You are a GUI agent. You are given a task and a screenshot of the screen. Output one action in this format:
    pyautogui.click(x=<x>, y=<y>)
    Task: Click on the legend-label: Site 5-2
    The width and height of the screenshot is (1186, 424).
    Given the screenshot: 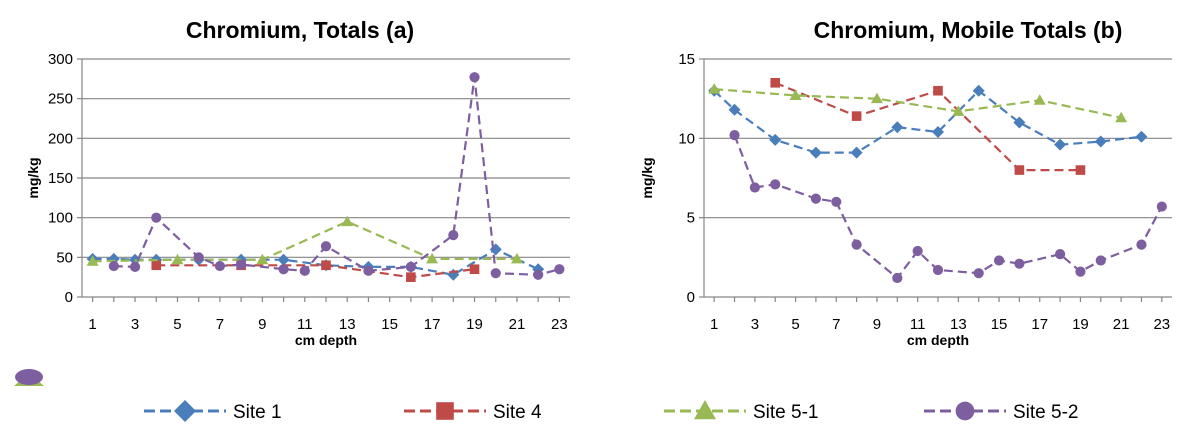 What is the action you would take?
    pyautogui.click(x=1045, y=412)
    